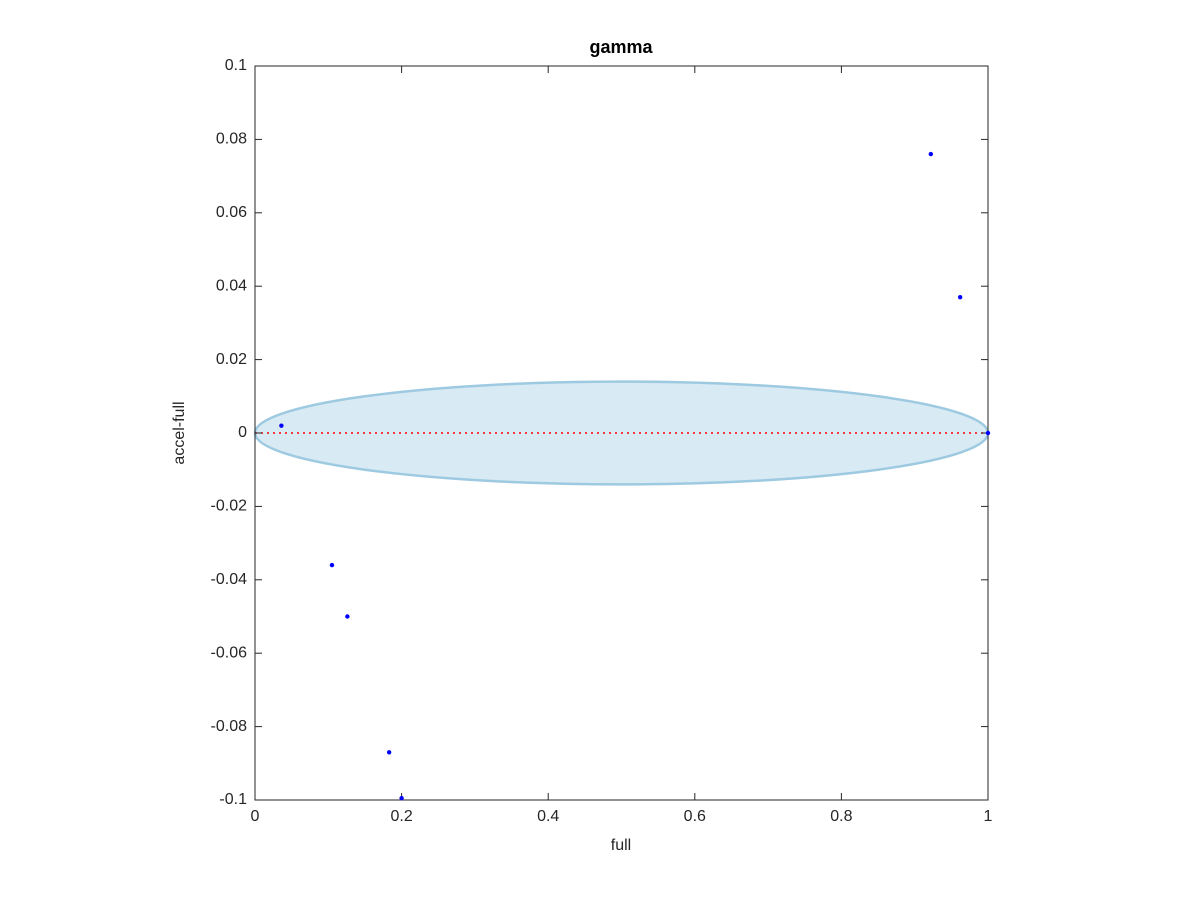 The image size is (1200, 900). Describe the element at coordinates (229, 506) in the screenshot. I see `y-tick-label: -0.02` at that location.